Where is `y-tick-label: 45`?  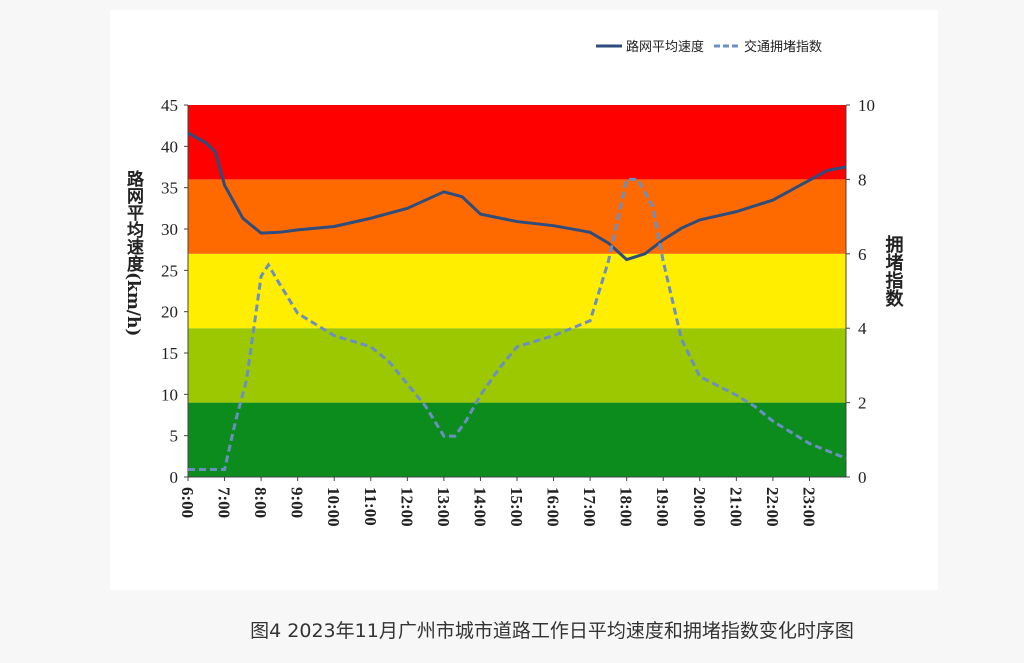
y-tick-label: 45 is located at coordinates (169, 105).